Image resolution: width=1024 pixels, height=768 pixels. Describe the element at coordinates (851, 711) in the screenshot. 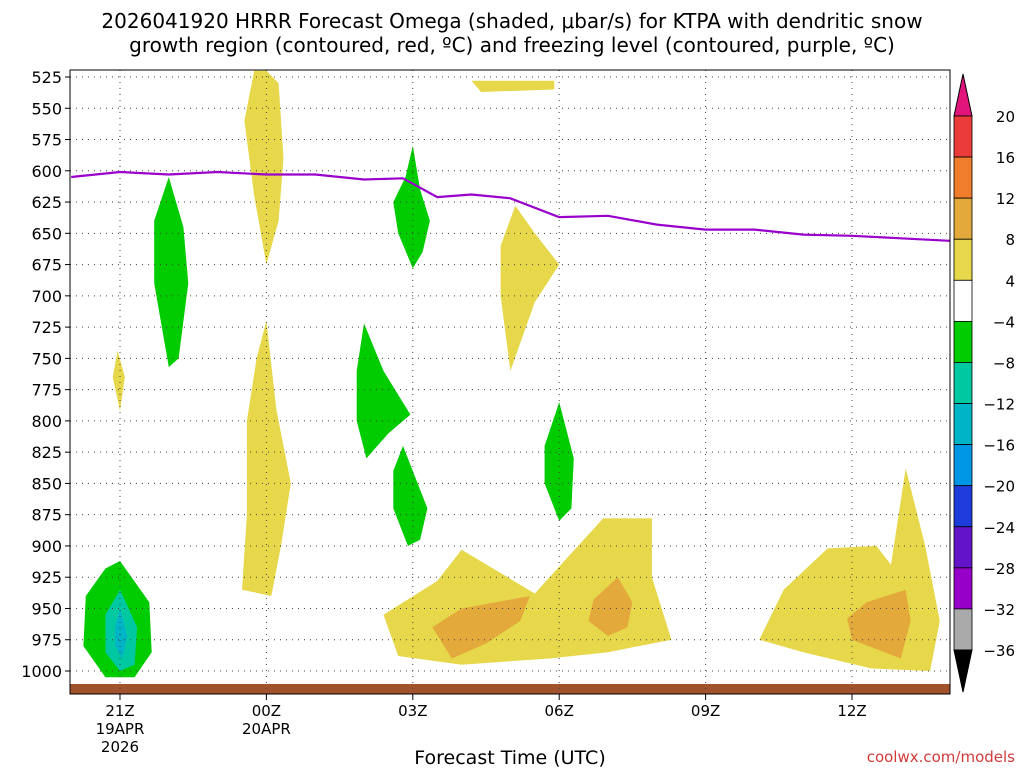

I see `x-tick-label: 12Z` at that location.